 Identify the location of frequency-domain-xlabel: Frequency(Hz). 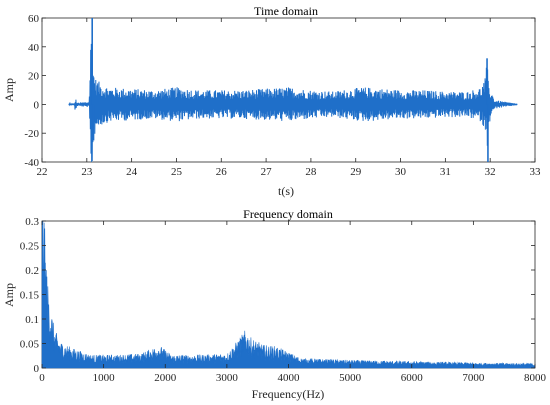
(288, 394).